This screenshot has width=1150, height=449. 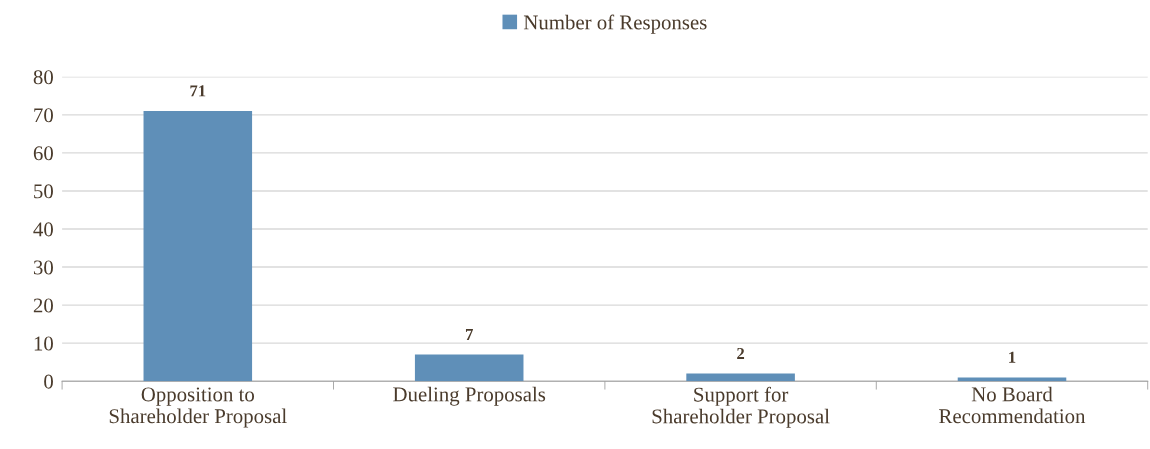 I want to click on data-label: 1, so click(x=1012, y=357).